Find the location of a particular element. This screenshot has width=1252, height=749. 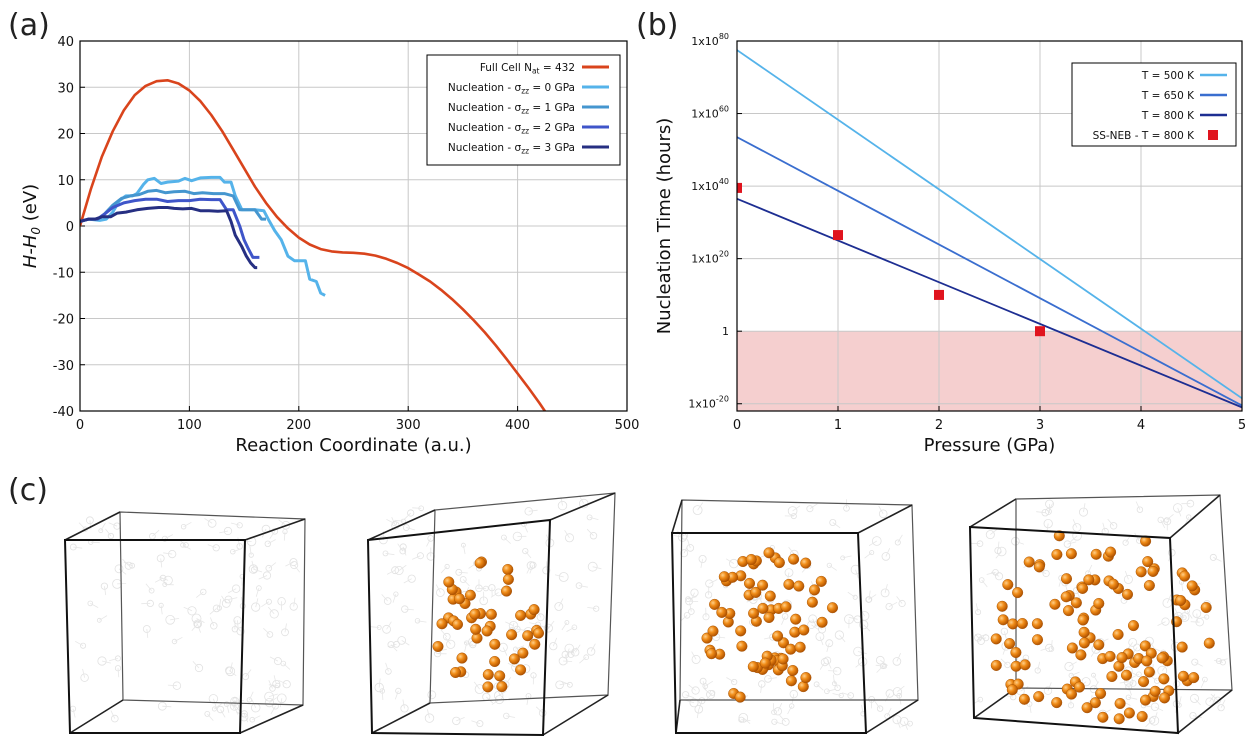

panel-label-c: (c) is located at coordinates (28, 490).